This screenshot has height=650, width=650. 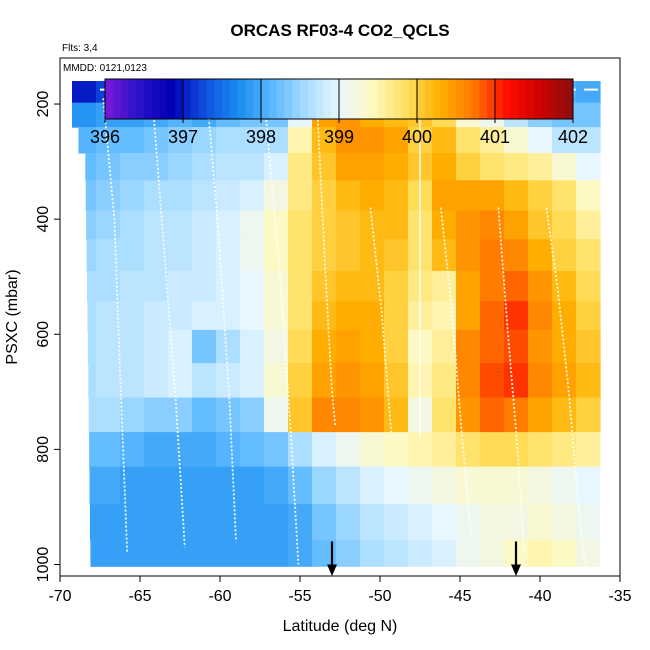 I want to click on colorbar-tick-label: 398, so click(x=261, y=137).